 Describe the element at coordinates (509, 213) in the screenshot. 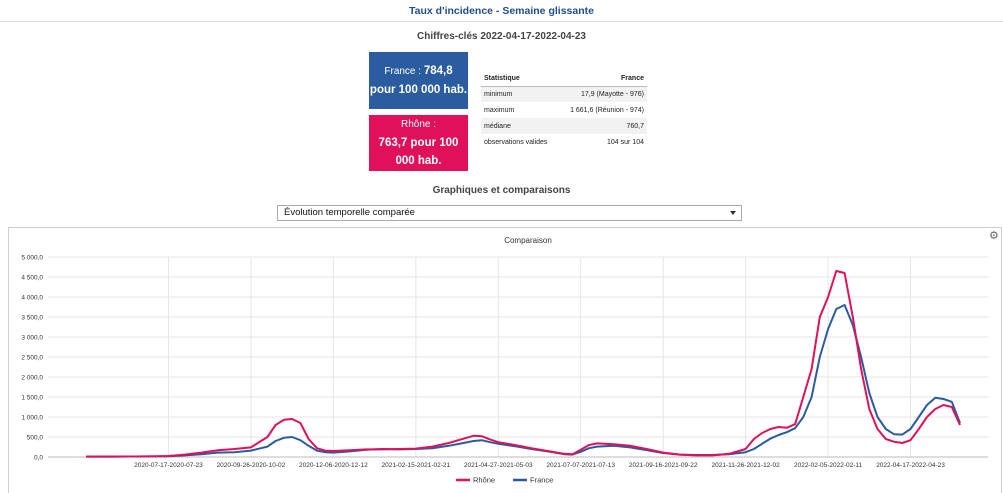

I see `chart-type-select: Évolution temporelle comparée` at that location.